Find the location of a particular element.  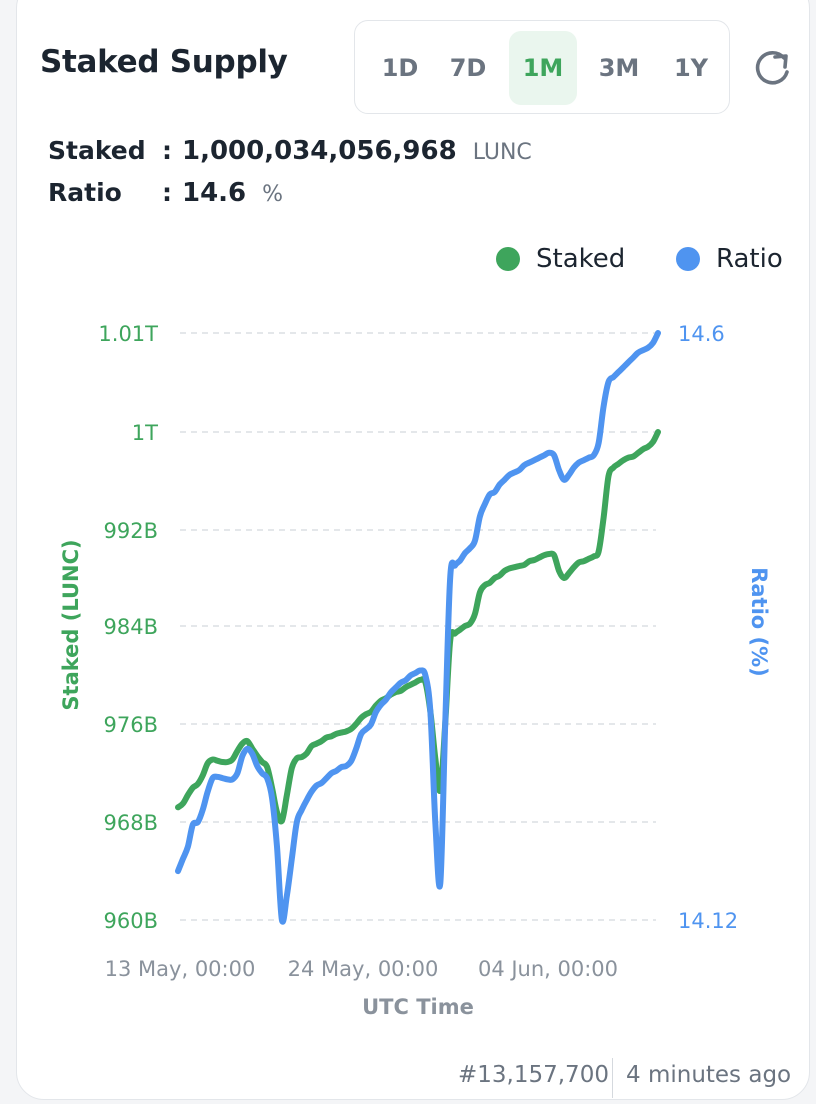

range-1y-button: 1Y is located at coordinates (691, 68).